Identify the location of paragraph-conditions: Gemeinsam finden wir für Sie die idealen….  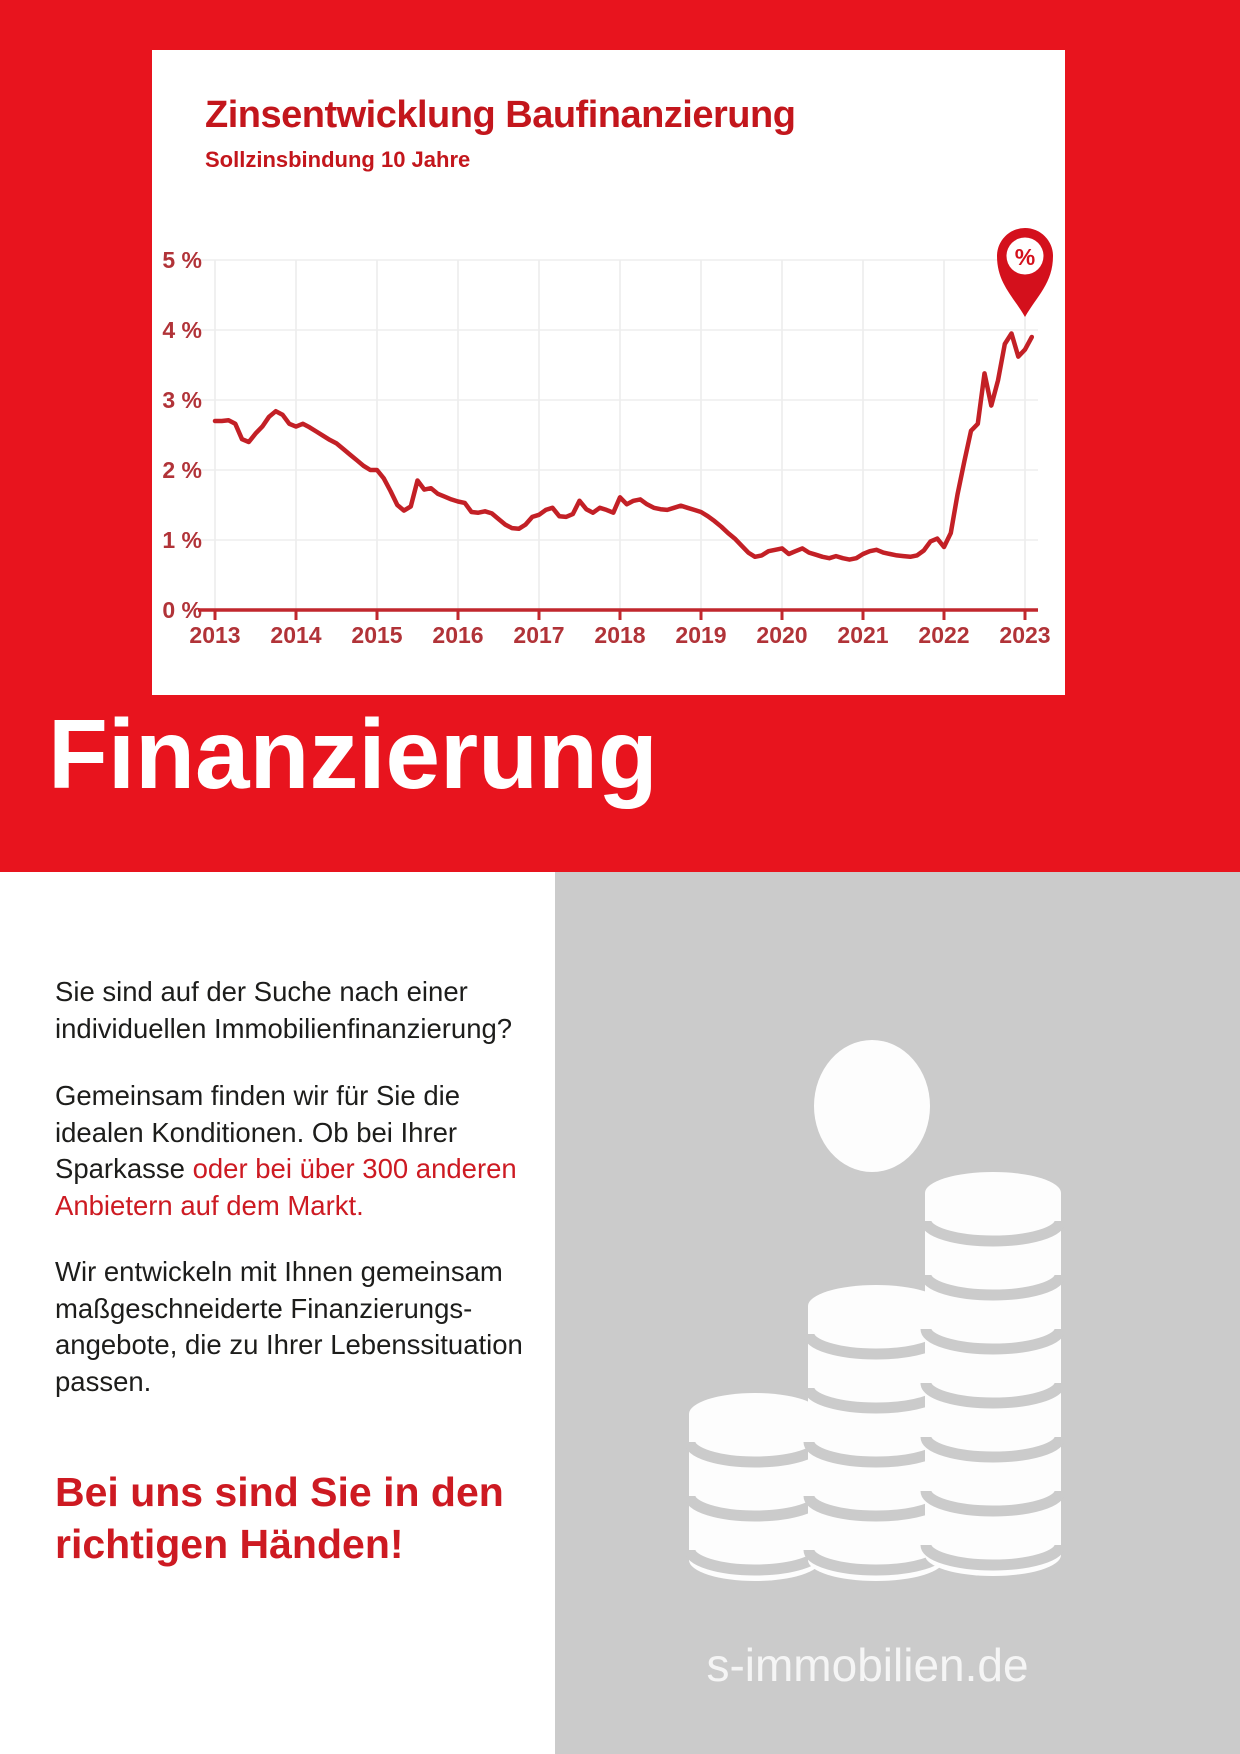
(307, 1151).